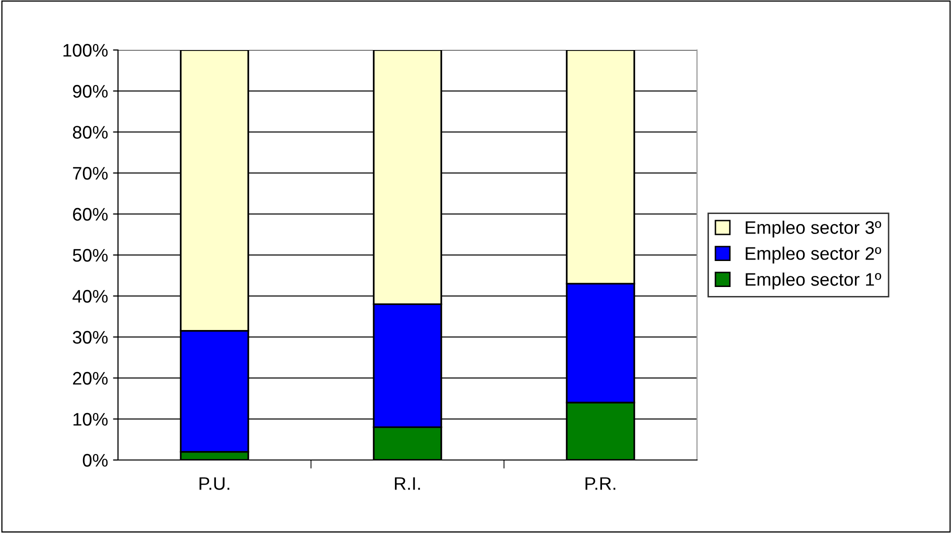 Image resolution: width=952 pixels, height=533 pixels. Describe the element at coordinates (814, 229) in the screenshot. I see `legend-label: Empleo sector 3º` at that location.